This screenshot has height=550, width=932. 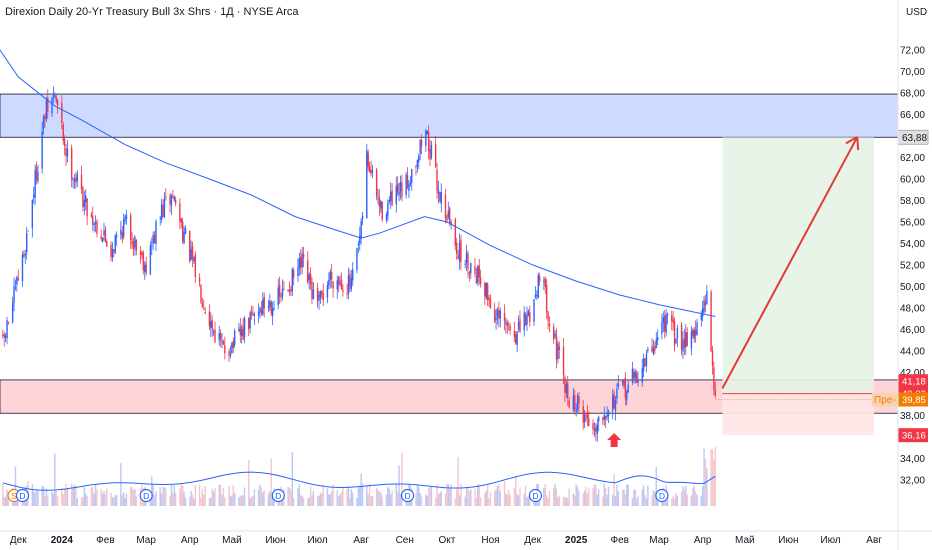 What do you see at coordinates (913, 435) in the screenshot?
I see `stop-price-tag` at bounding box center [913, 435].